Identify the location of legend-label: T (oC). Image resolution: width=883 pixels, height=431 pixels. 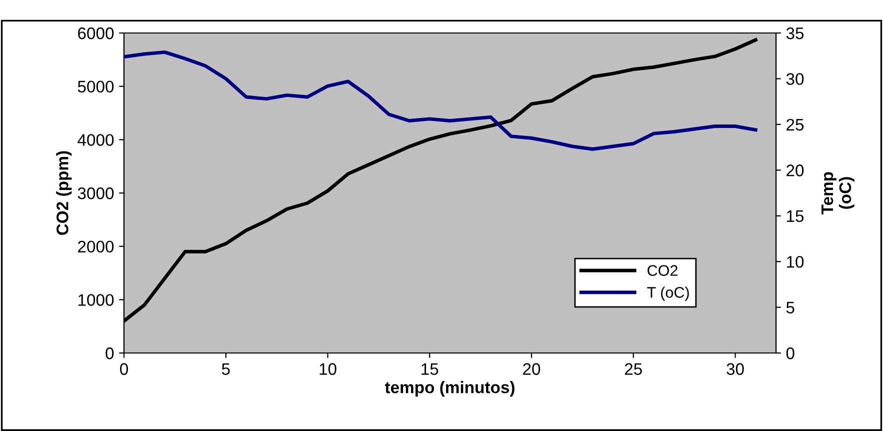
(668, 293).